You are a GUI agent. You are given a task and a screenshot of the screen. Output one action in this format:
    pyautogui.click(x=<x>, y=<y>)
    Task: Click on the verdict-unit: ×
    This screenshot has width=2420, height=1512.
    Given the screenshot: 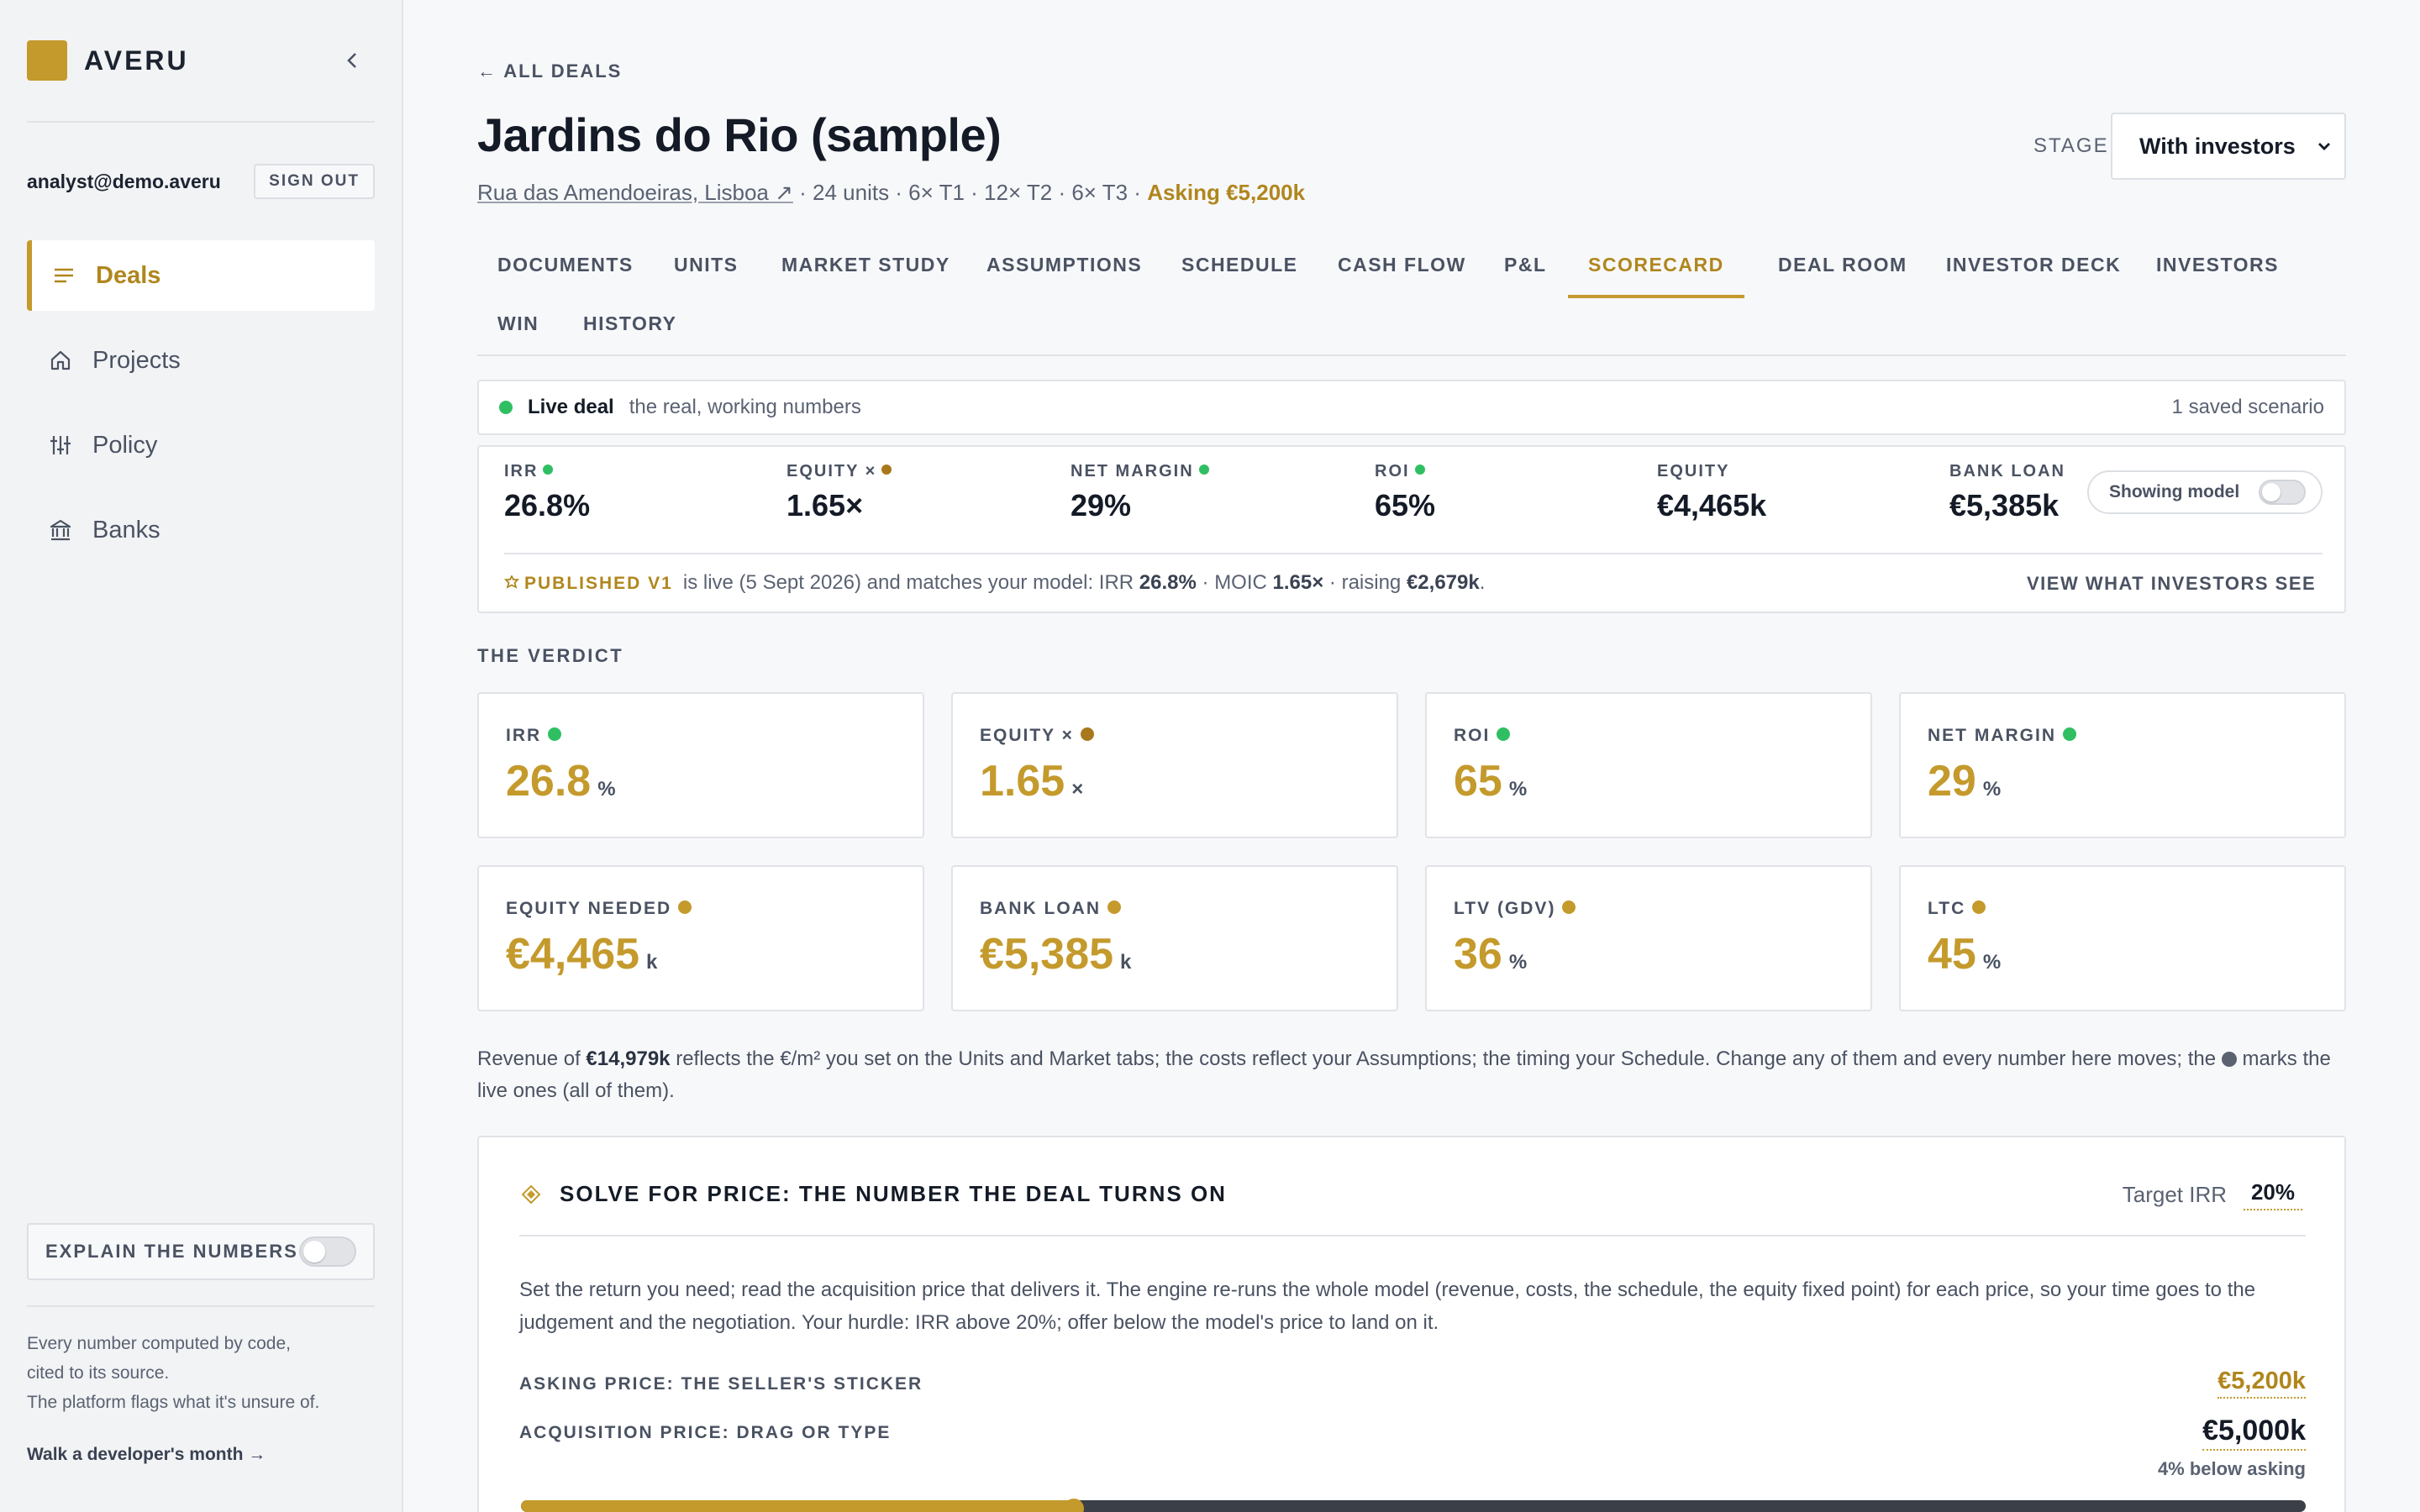 What is the action you would take?
    pyautogui.click(x=1077, y=789)
    